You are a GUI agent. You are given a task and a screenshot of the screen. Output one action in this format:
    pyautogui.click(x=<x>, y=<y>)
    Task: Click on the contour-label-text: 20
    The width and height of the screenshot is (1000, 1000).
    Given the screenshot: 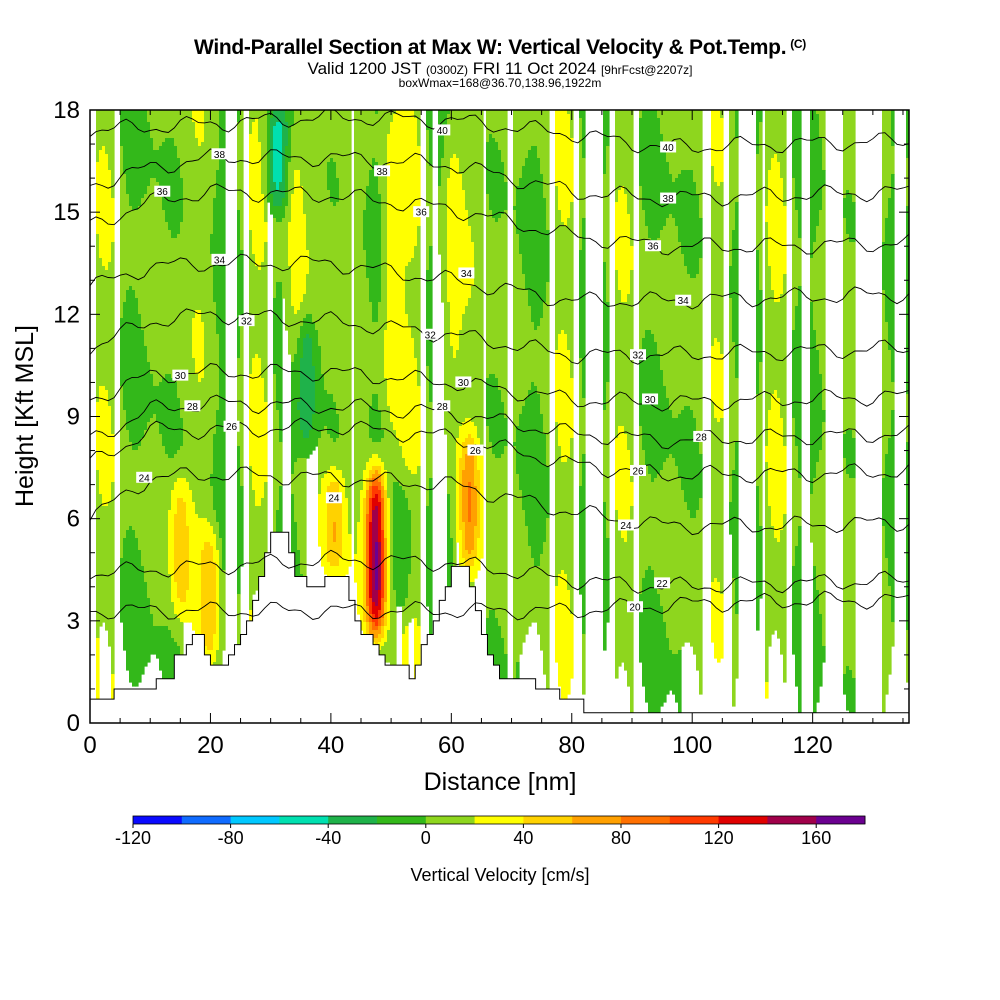 What is the action you would take?
    pyautogui.click(x=635, y=608)
    